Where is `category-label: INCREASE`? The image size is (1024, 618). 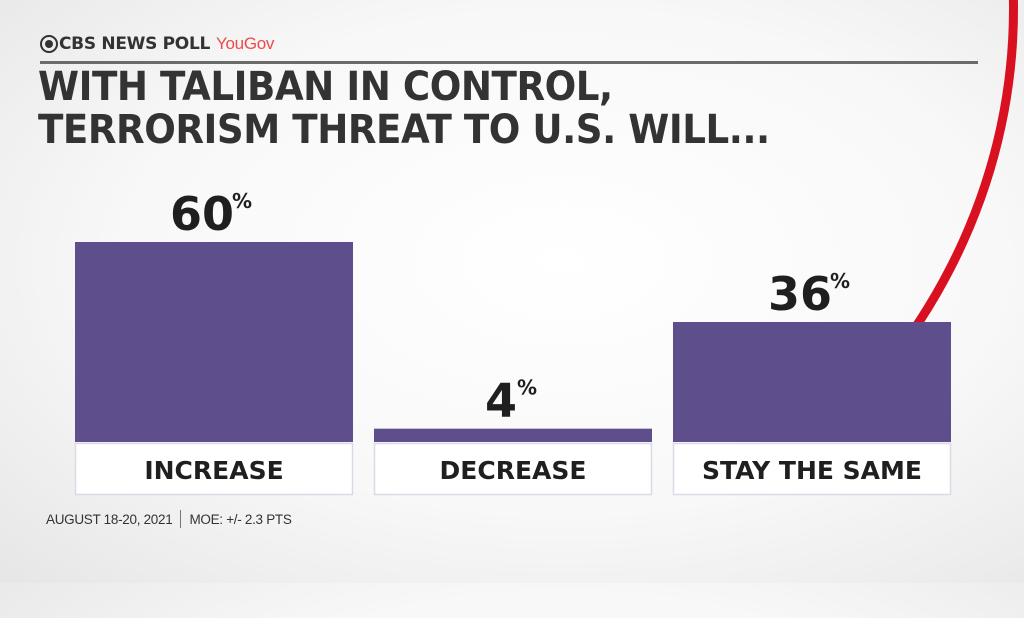
category-label: INCREASE is located at coordinates (213, 470).